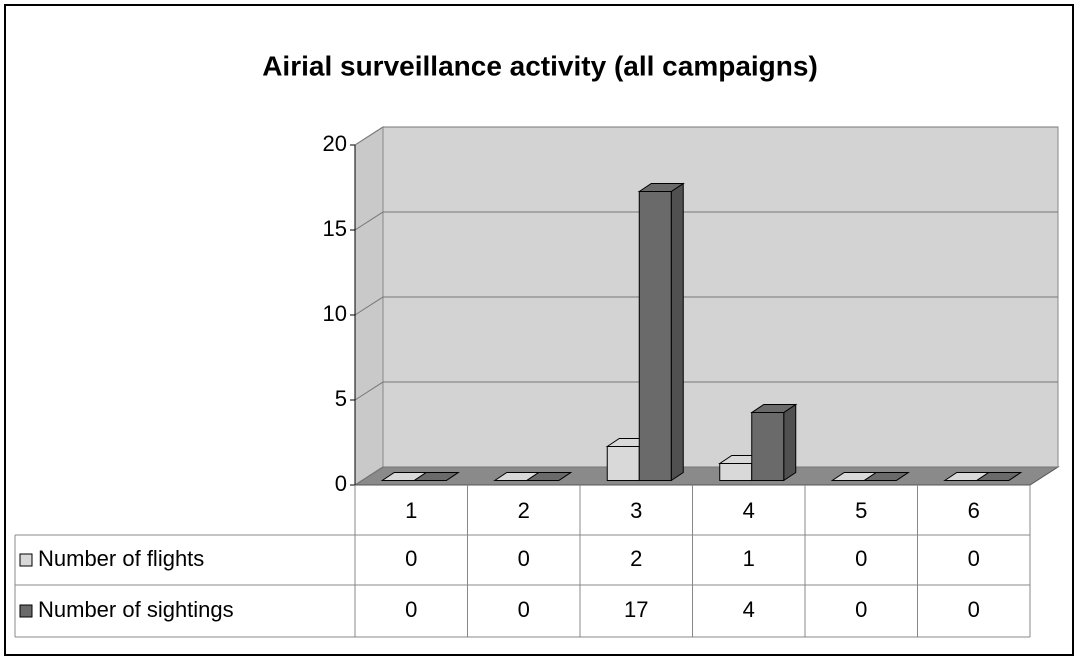  What do you see at coordinates (335, 313) in the screenshot?
I see `y-tick-label: 10` at bounding box center [335, 313].